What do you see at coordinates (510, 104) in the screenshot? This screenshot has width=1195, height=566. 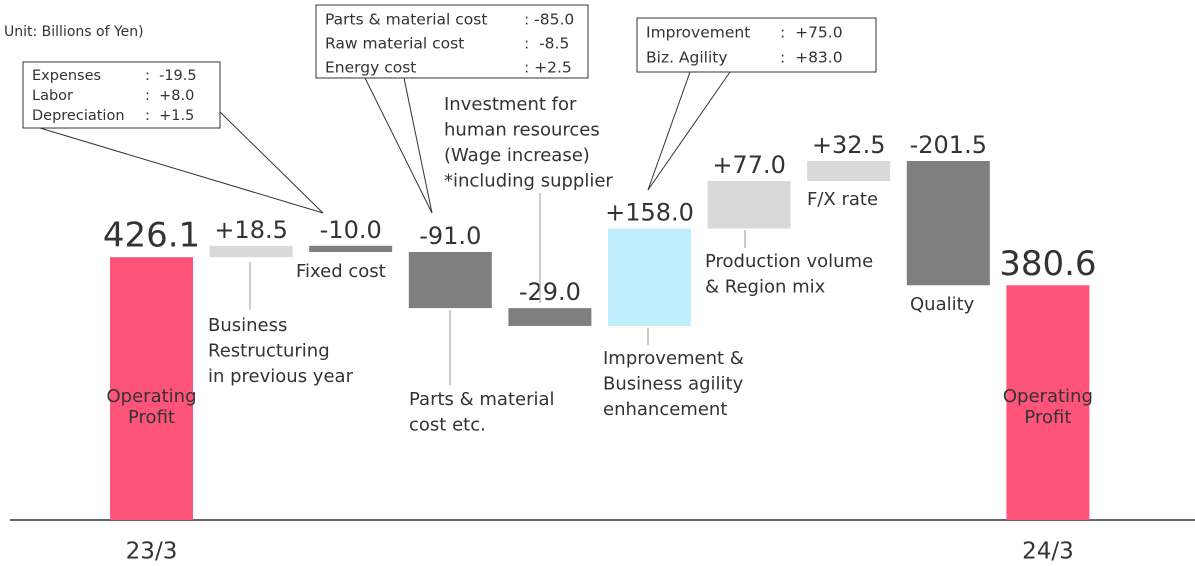 I see `category-label: Investment for` at bounding box center [510, 104].